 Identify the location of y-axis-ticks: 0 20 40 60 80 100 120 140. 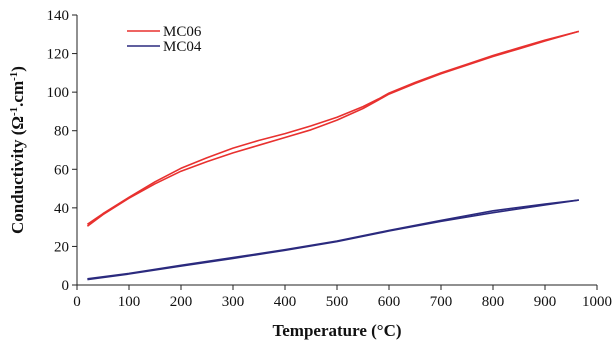
(62, 151).